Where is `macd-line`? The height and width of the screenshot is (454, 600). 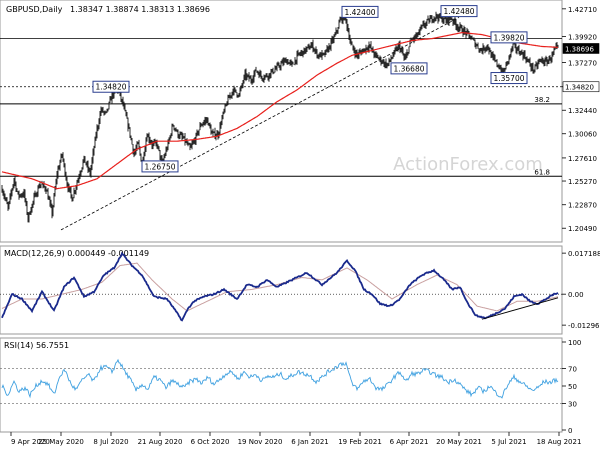
macd-line is located at coordinates (280, 286).